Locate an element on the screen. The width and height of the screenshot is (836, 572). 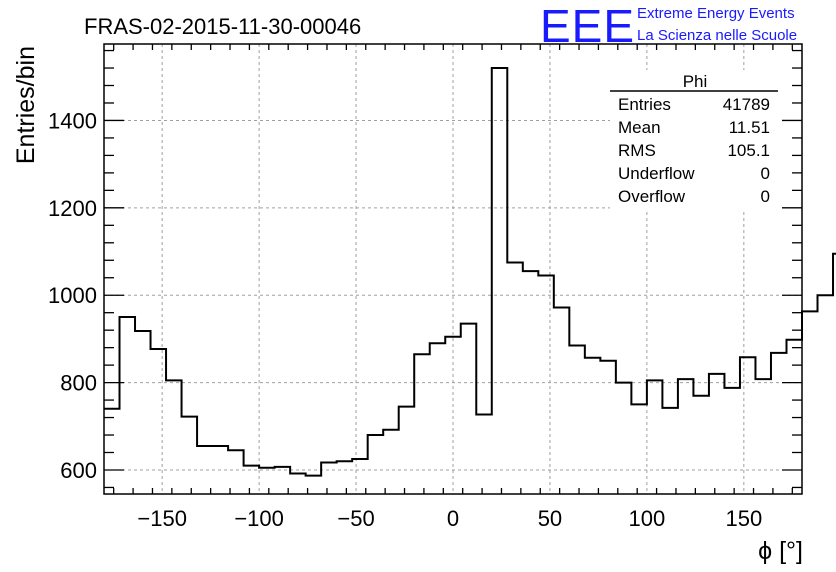
y-tick-label: 800 is located at coordinates (78, 383).